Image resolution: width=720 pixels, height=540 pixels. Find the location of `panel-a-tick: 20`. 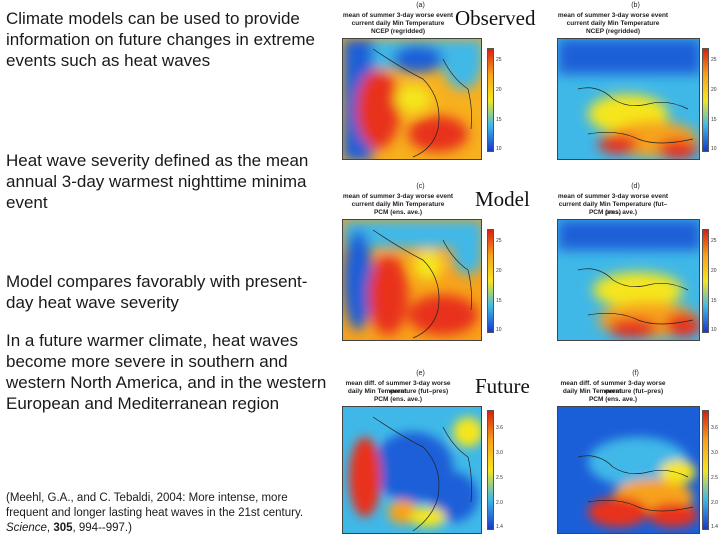

panel-a-tick: 20 is located at coordinates (499, 90).